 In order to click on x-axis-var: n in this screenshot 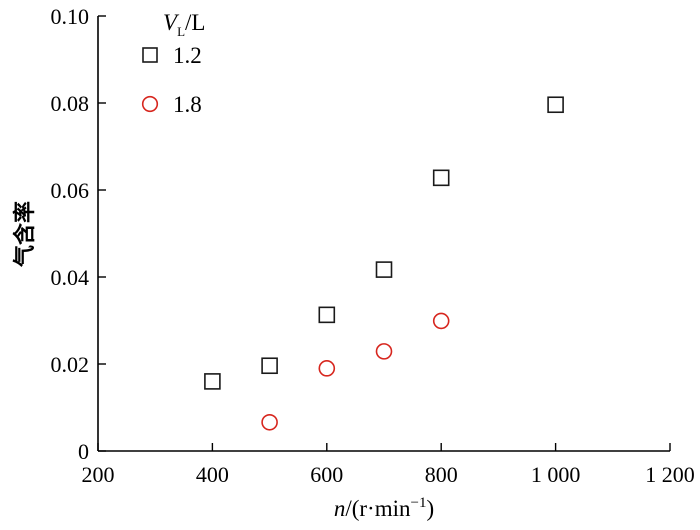, I will do `click(340, 508)`.